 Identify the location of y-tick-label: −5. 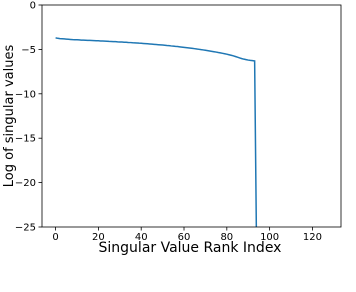
(28, 50).